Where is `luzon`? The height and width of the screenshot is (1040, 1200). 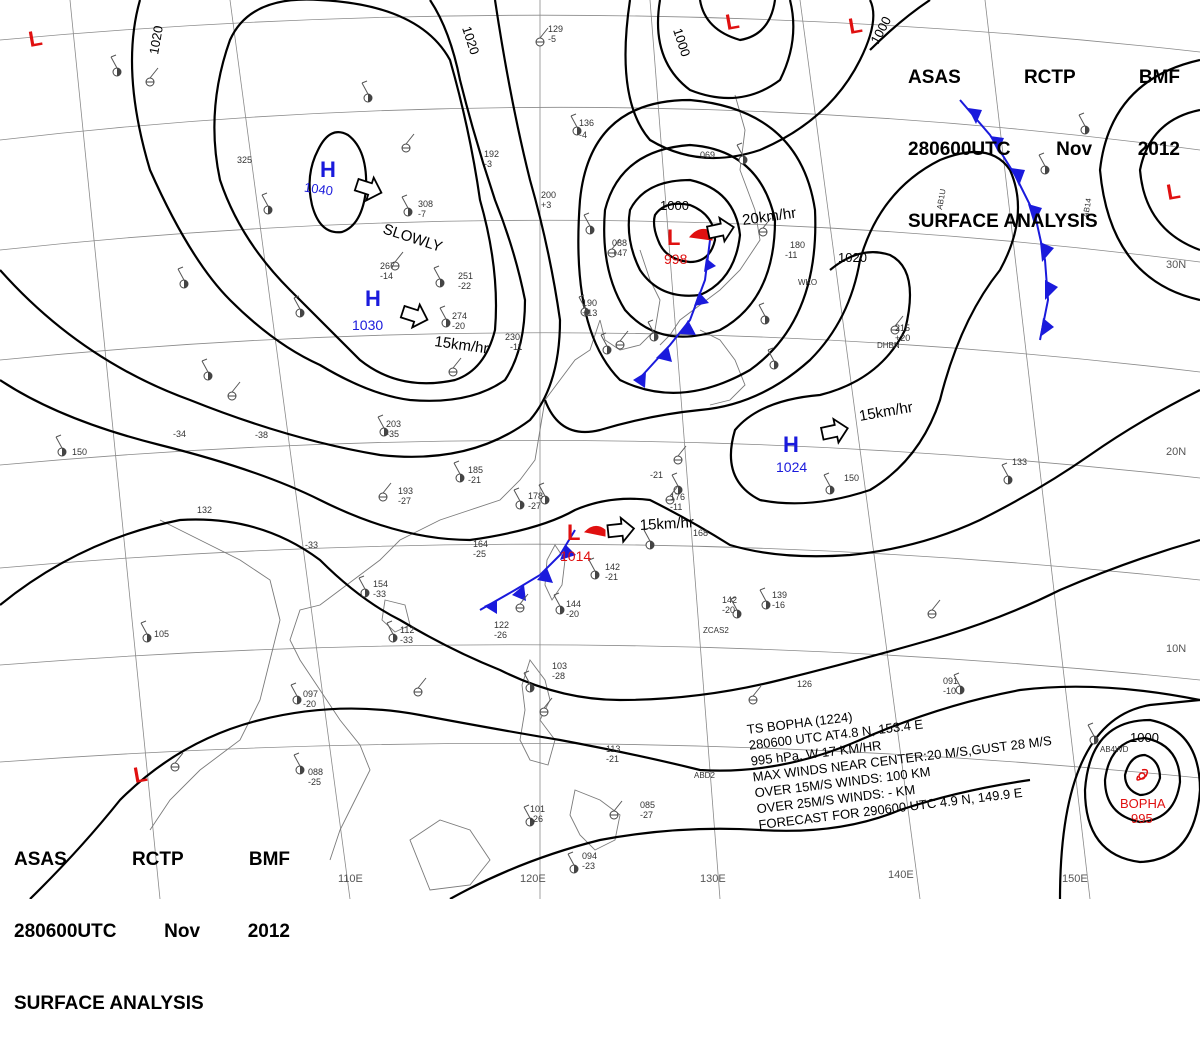
luzon is located at coordinates (537, 712).